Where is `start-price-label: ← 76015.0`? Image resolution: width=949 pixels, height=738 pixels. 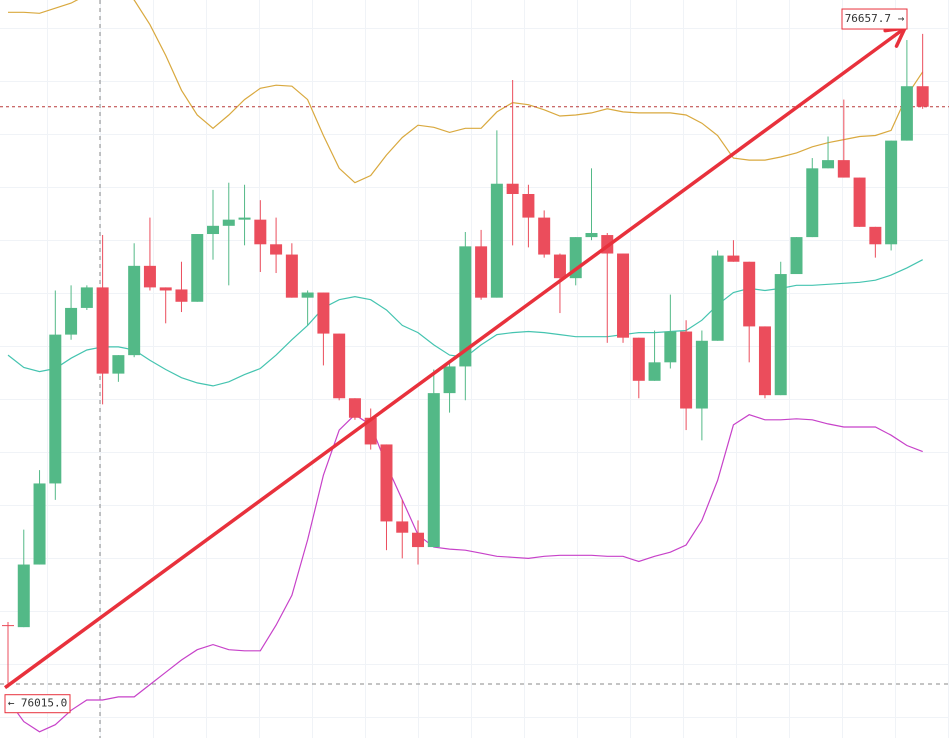 start-price-label: ← 76015.0 is located at coordinates (38, 703).